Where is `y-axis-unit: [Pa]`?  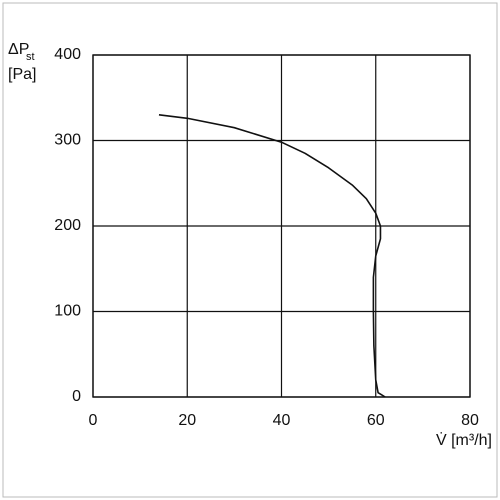 y-axis-unit: [Pa] is located at coordinates (22, 74).